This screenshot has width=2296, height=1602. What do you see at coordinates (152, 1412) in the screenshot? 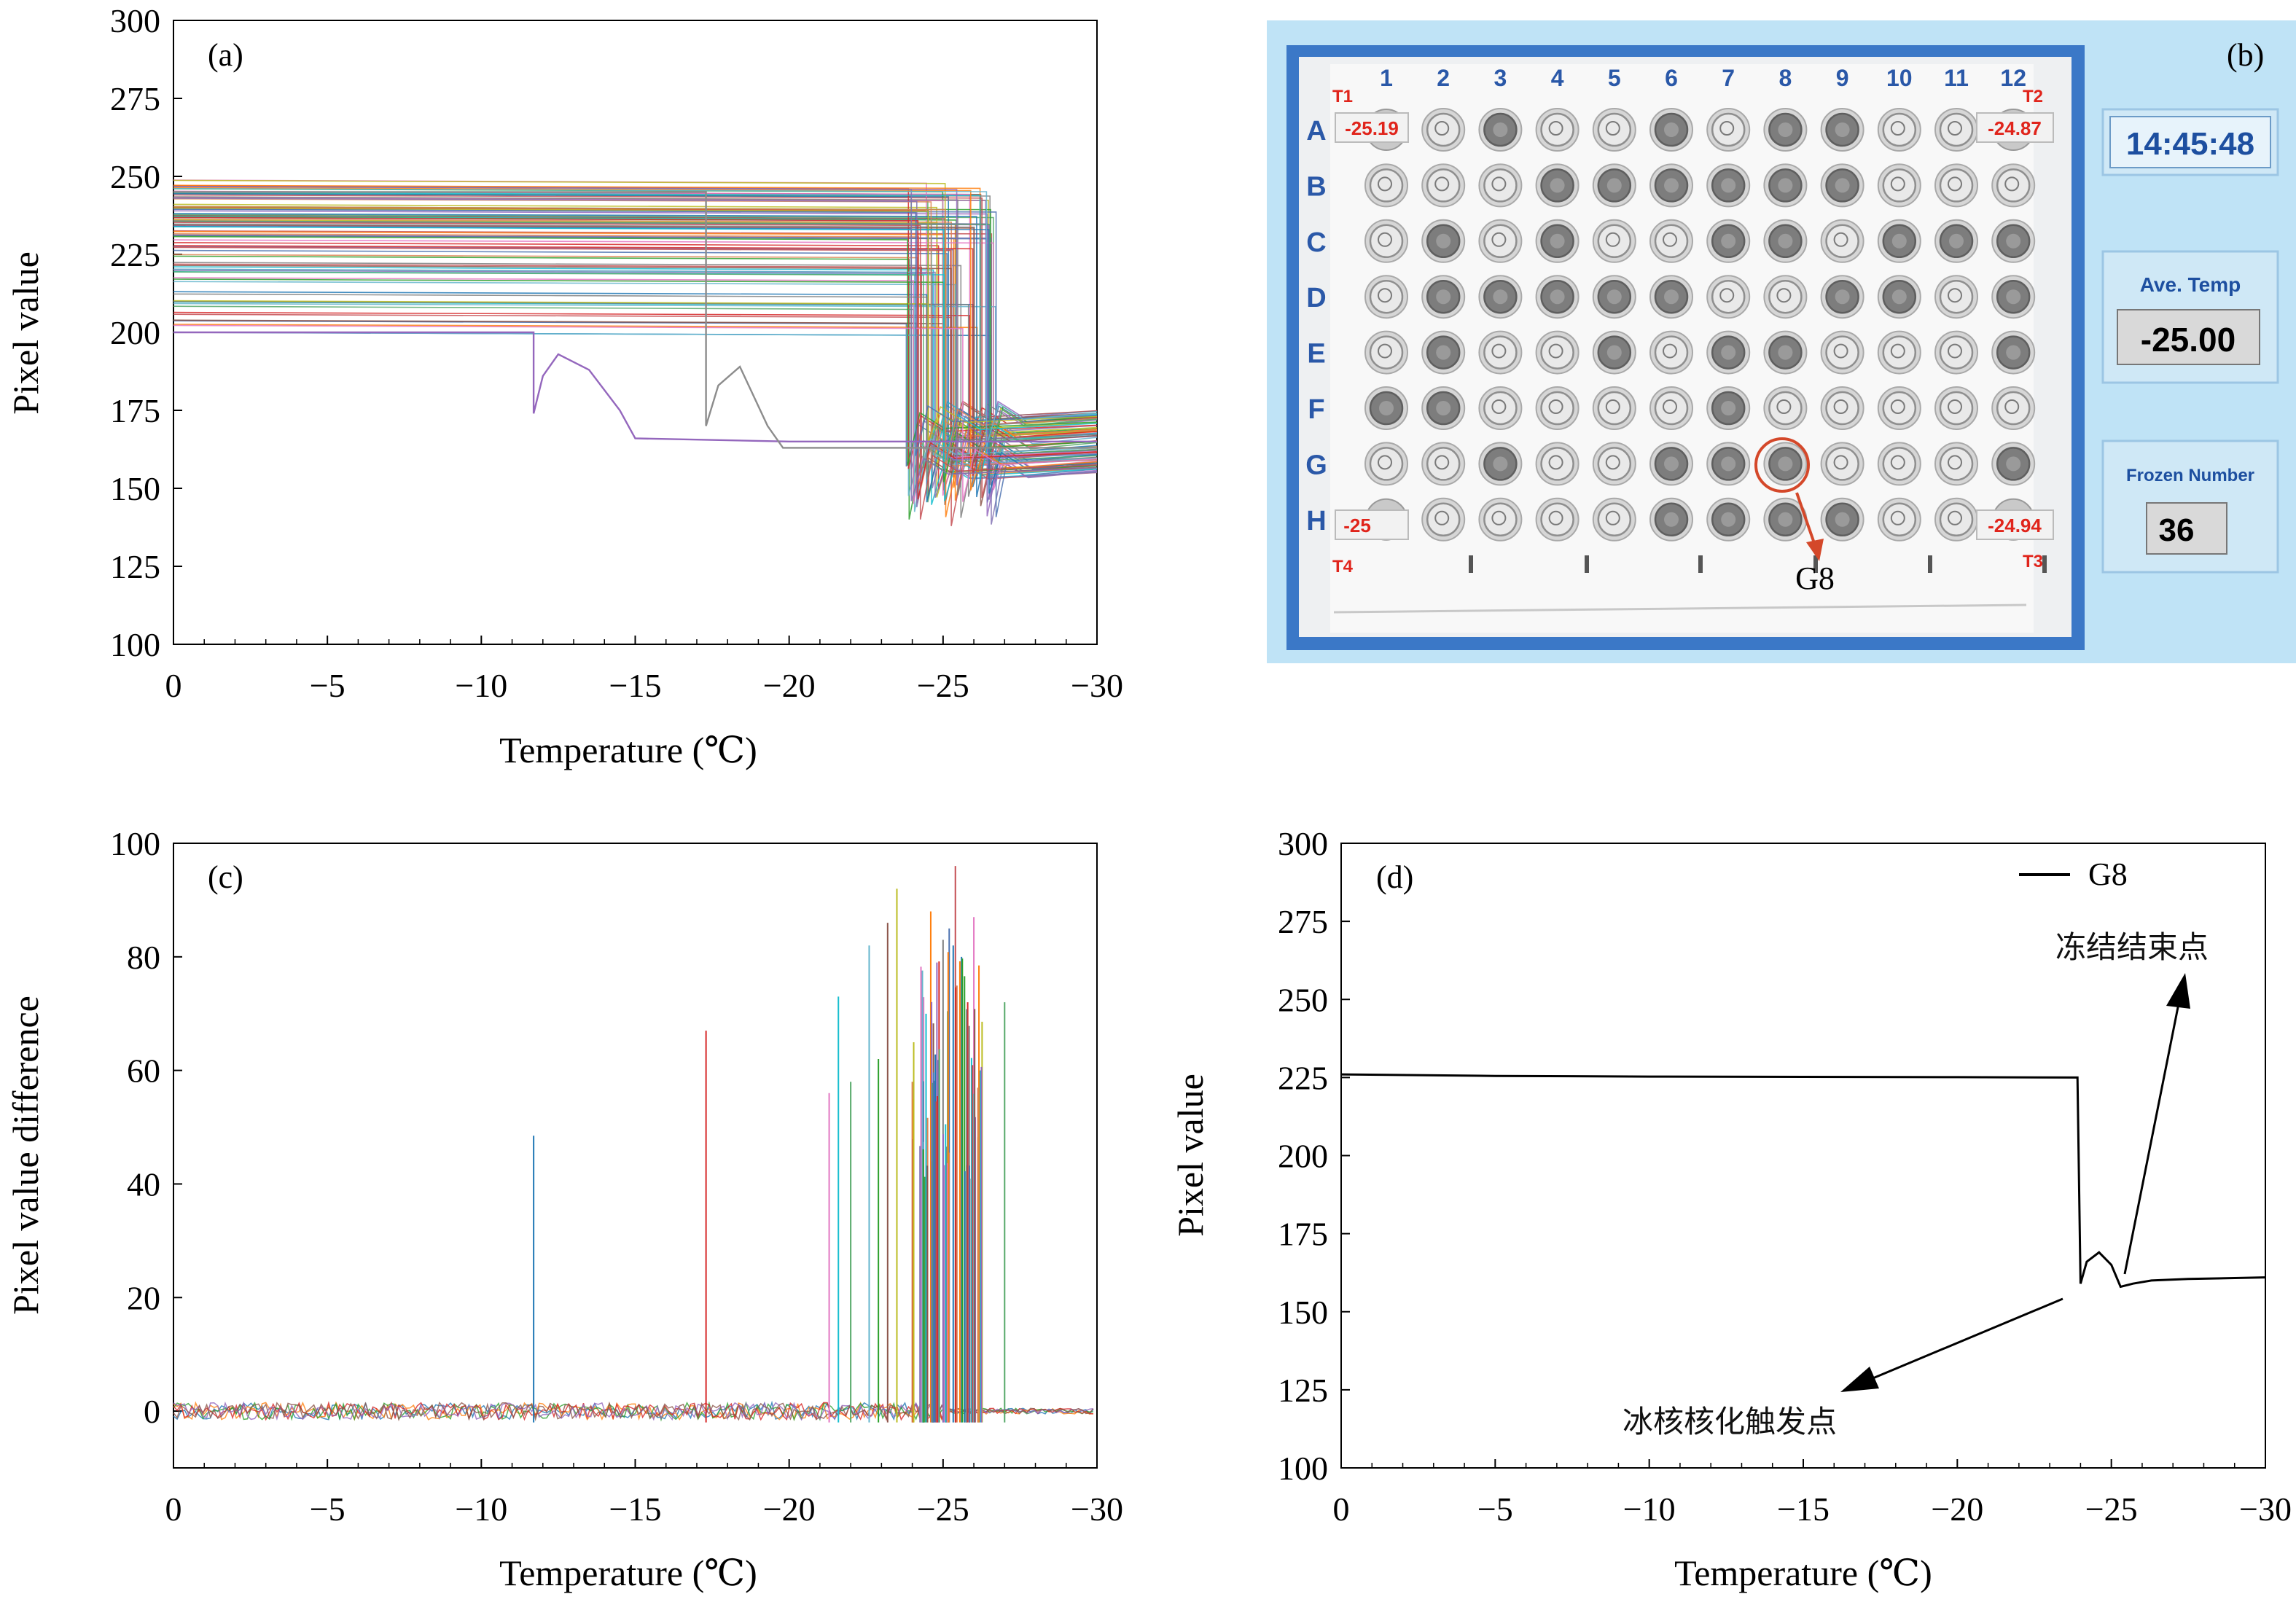
I see `panel-c-y-tick-label: 0` at bounding box center [152, 1412].